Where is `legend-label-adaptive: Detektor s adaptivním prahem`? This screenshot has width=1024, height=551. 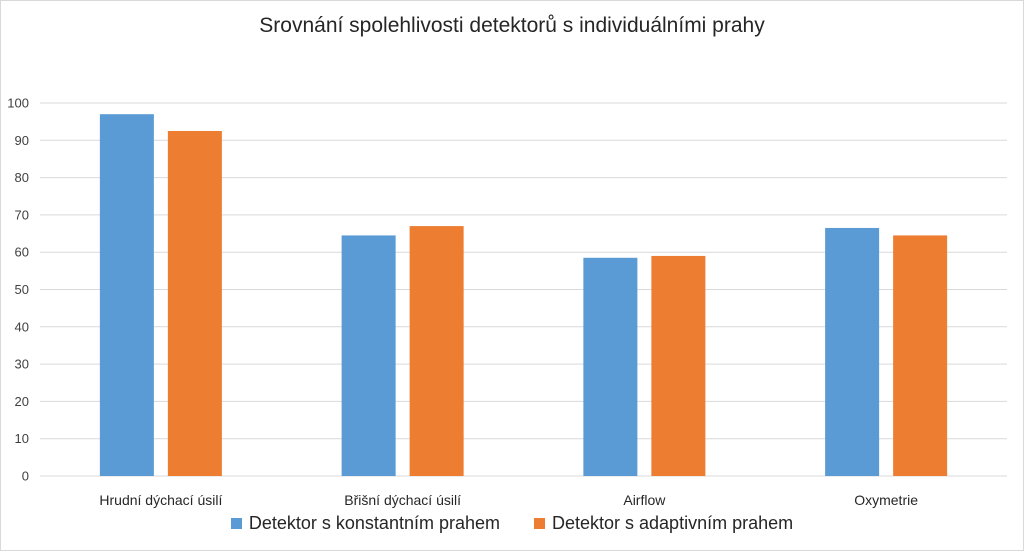
legend-label-adaptive: Detektor s adaptivním prahem is located at coordinates (673, 523).